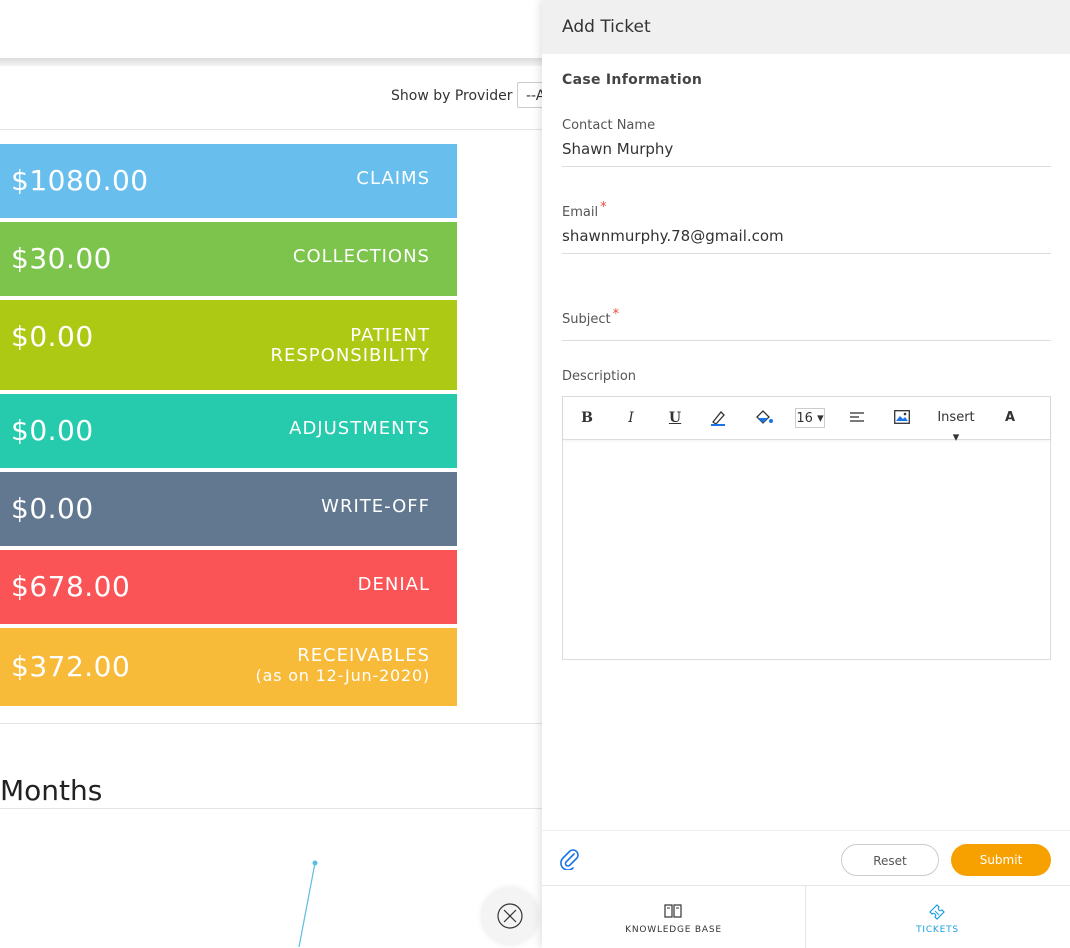 The height and width of the screenshot is (948, 1070). Describe the element at coordinates (342, 675) in the screenshot. I see `tile-sublabel: (as on 12-Jun-2020)` at that location.